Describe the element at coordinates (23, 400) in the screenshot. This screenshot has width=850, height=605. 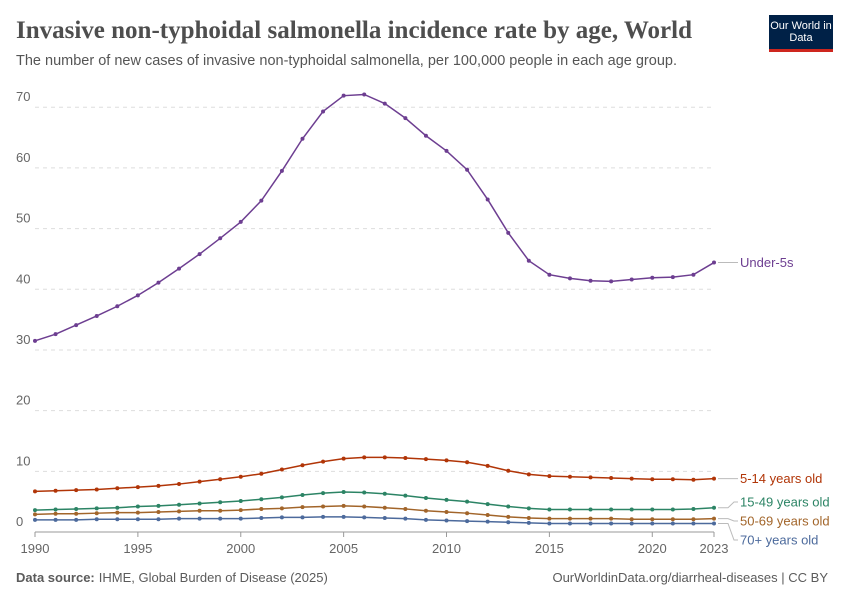
I see `y-tick-label: 20` at that location.